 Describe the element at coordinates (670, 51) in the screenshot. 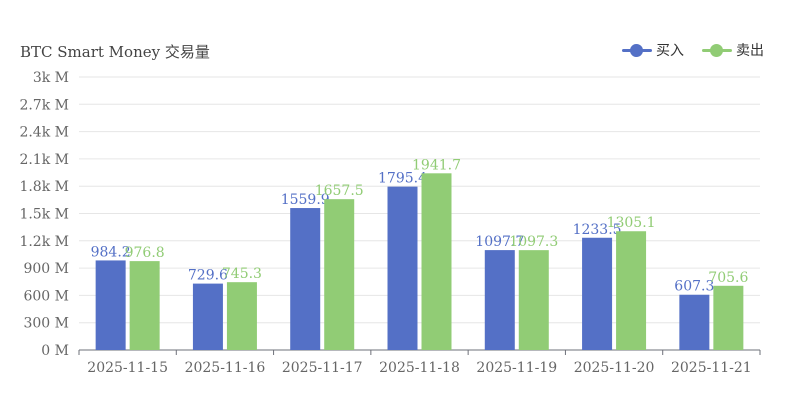

I see `legend-label-buy: 买入` at that location.